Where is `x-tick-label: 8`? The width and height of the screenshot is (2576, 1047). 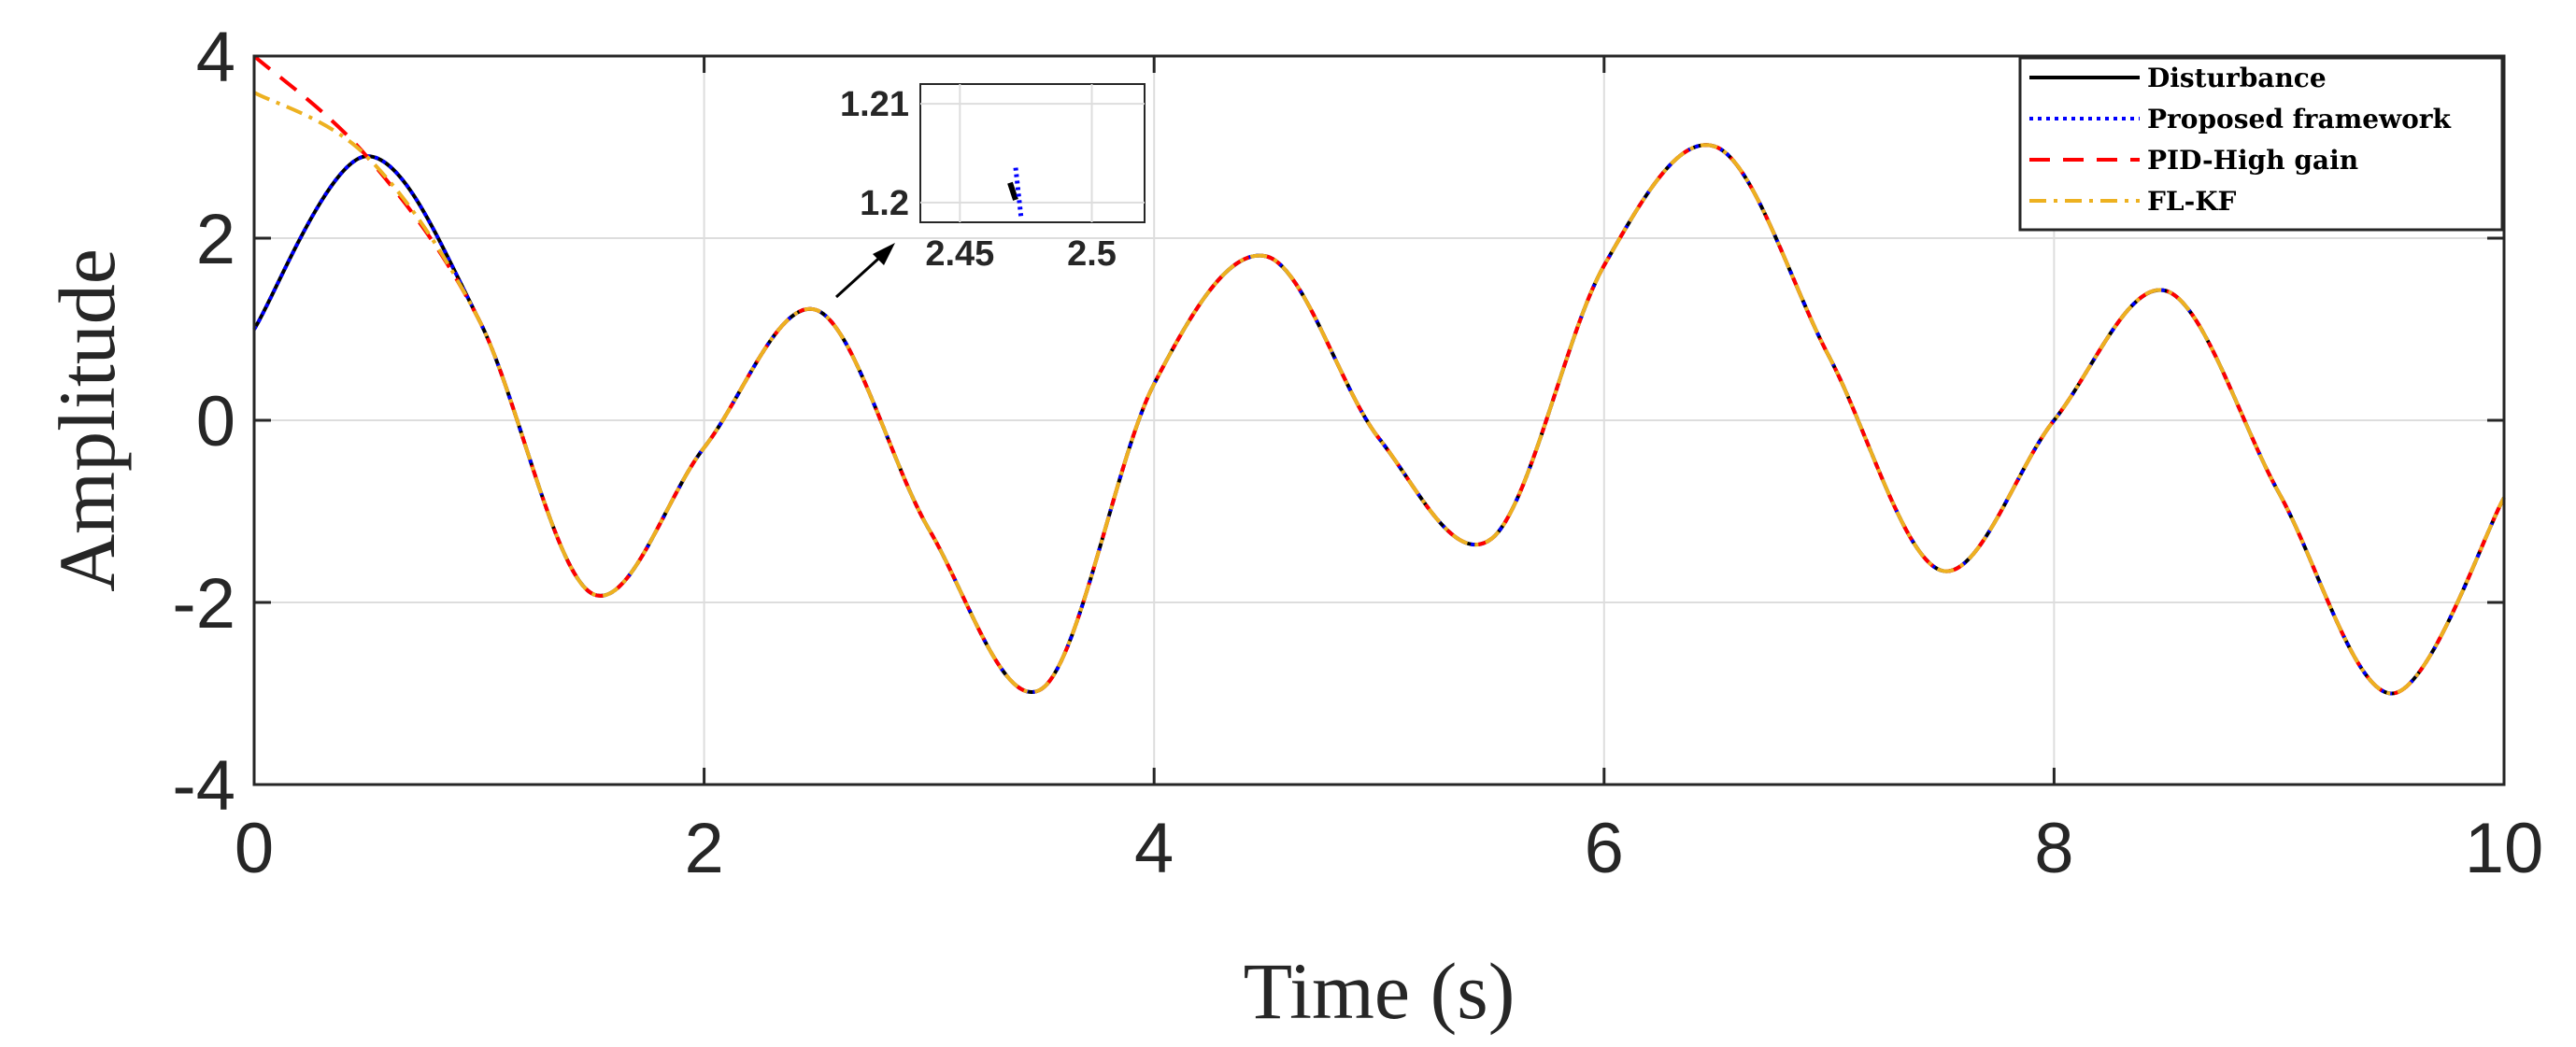
x-tick-label: 8 is located at coordinates (2053, 848).